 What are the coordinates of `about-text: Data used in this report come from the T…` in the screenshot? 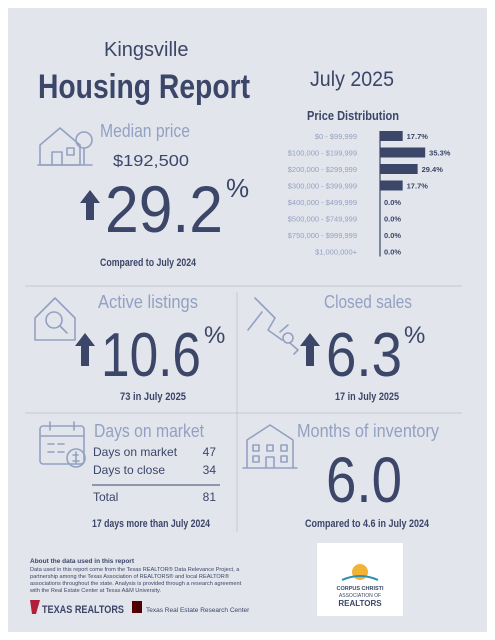 It's located at (135, 580).